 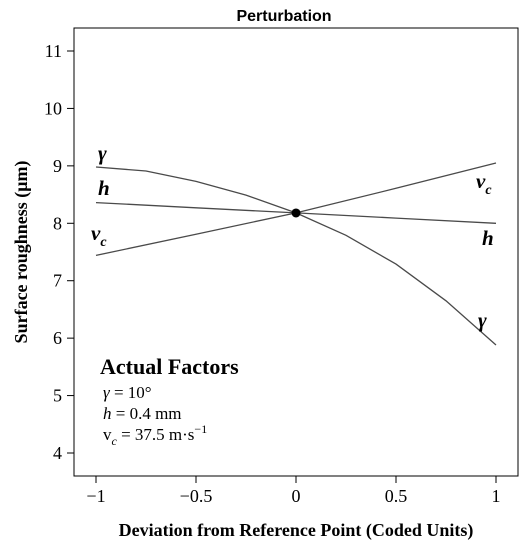 I want to click on y-tick-label: 7, so click(x=57, y=281).